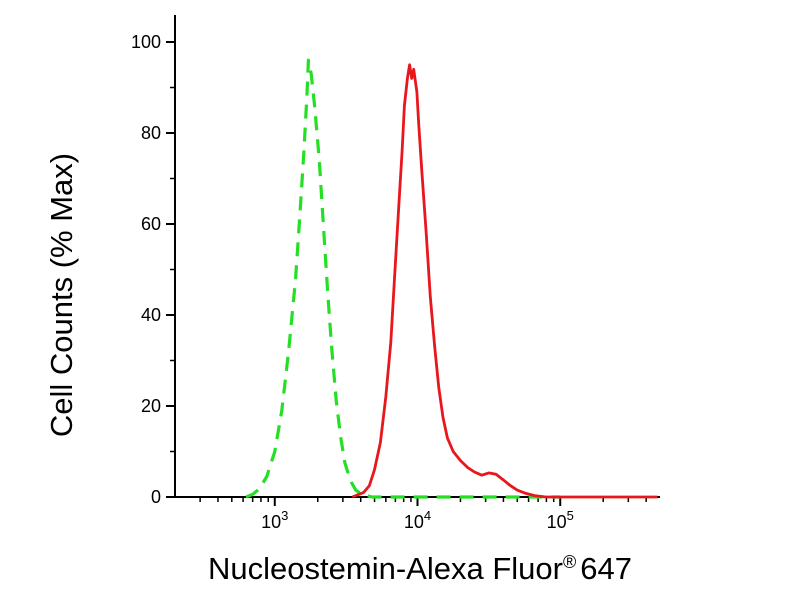 The height and width of the screenshot is (600, 800). Describe the element at coordinates (274, 520) in the screenshot. I see `x-tick-label: 10³` at that location.